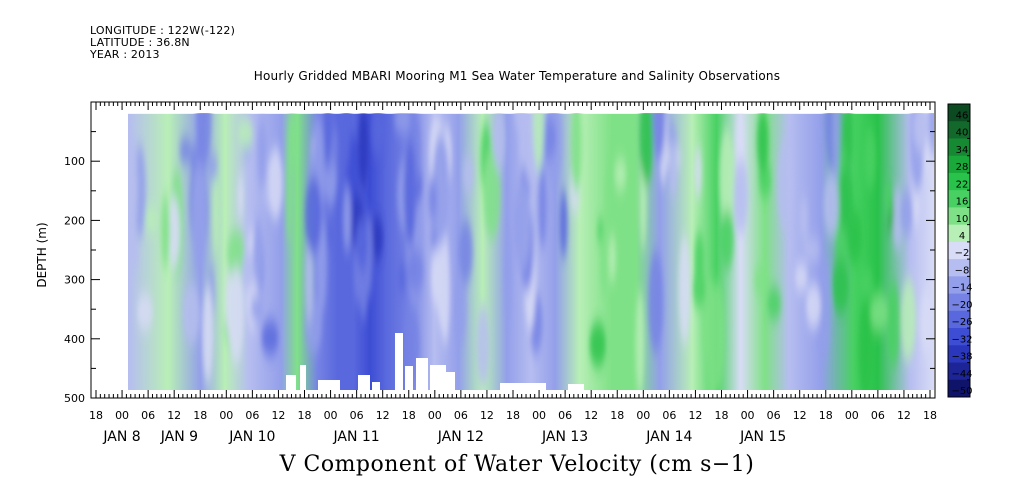  Describe the element at coordinates (962, 253) in the screenshot. I see `colorbar-label: −2` at that location.